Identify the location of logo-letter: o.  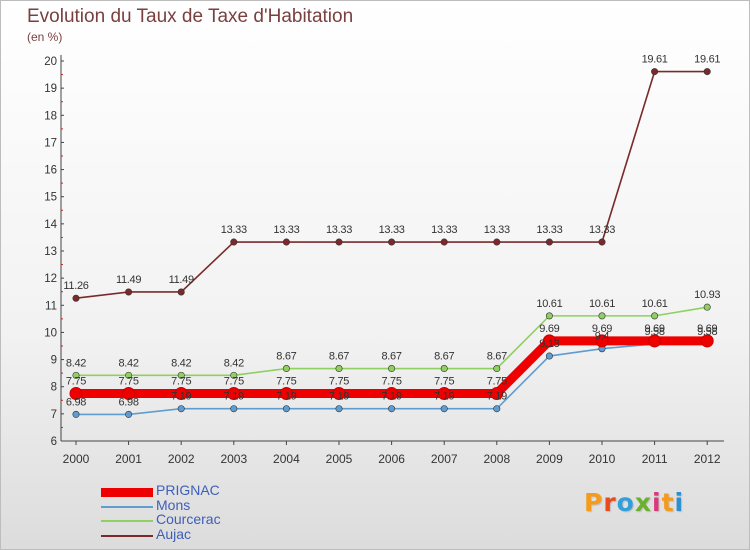
(625, 502).